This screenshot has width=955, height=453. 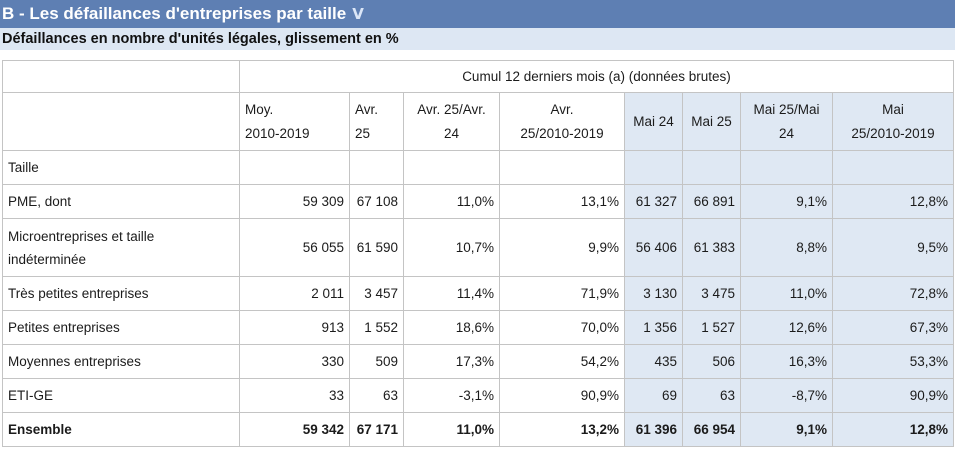 I want to click on row-label: PME, dont, so click(x=121, y=201).